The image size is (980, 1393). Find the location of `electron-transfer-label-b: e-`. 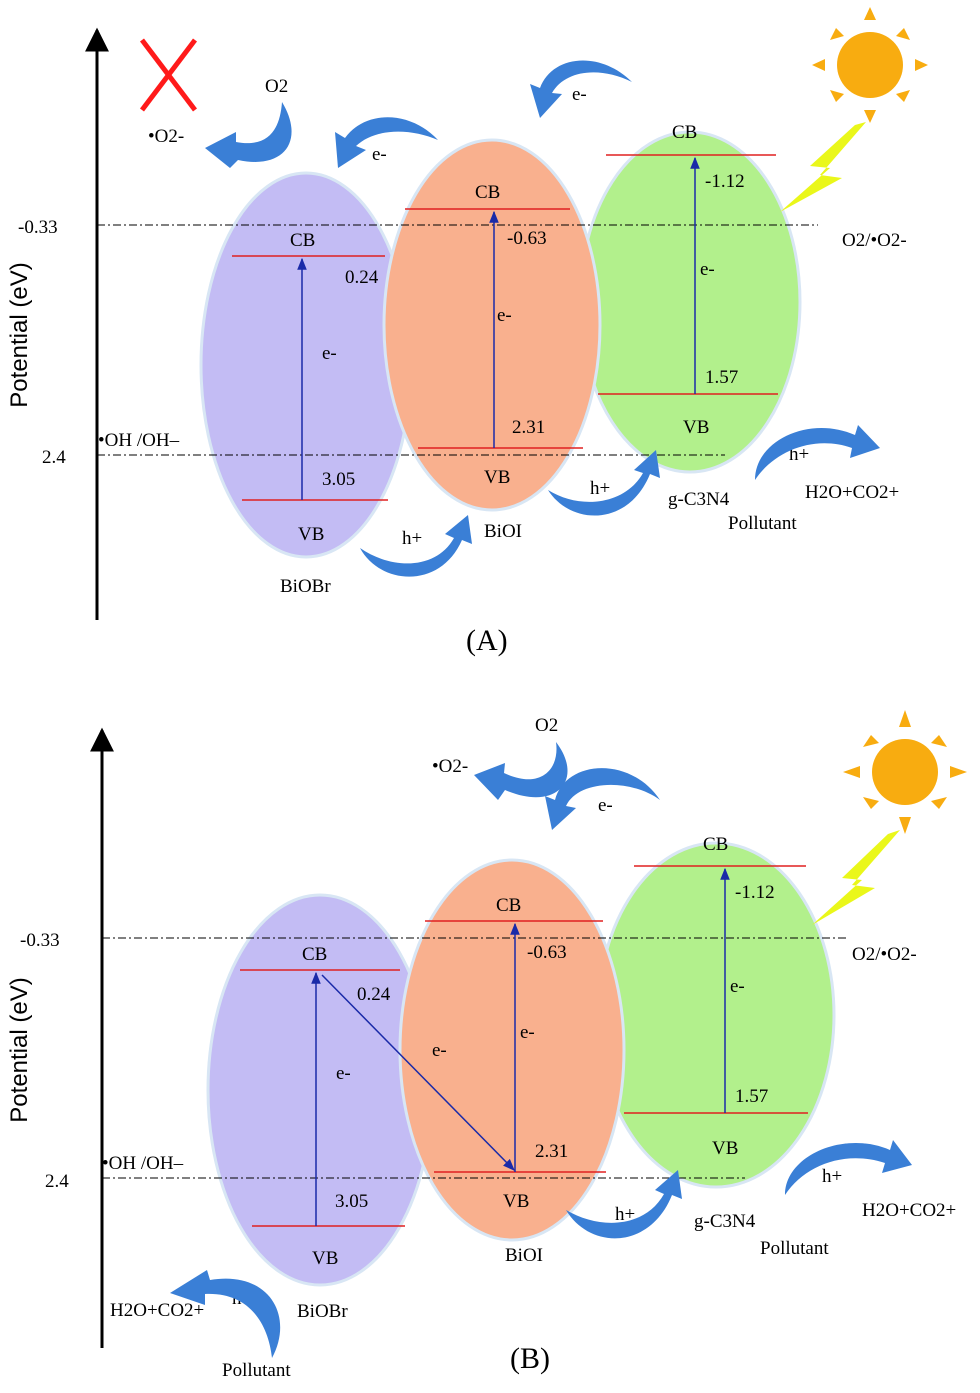

electron-transfer-label-b: e- is located at coordinates (605, 805).